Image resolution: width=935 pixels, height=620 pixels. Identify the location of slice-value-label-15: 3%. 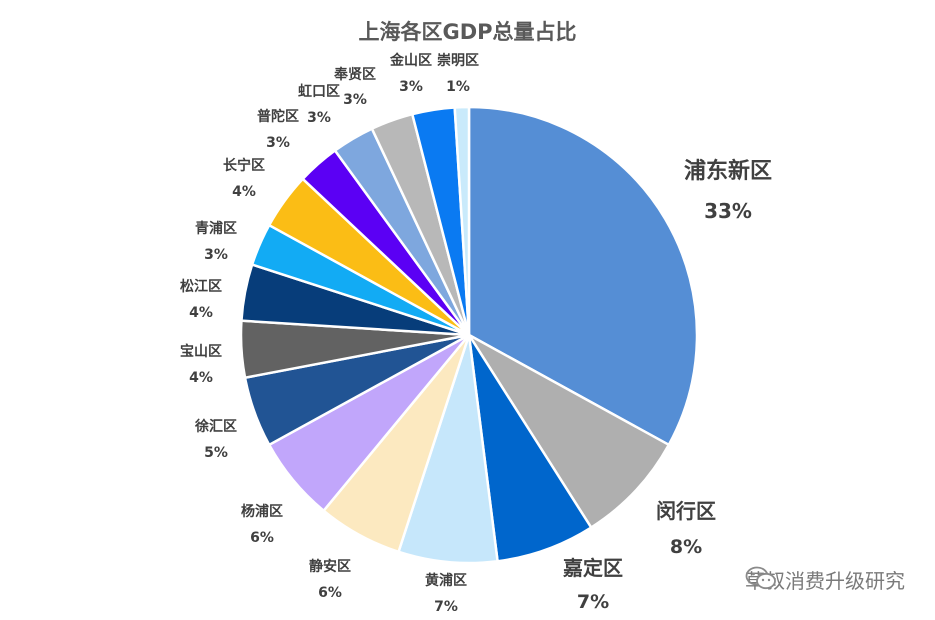
(411, 87).